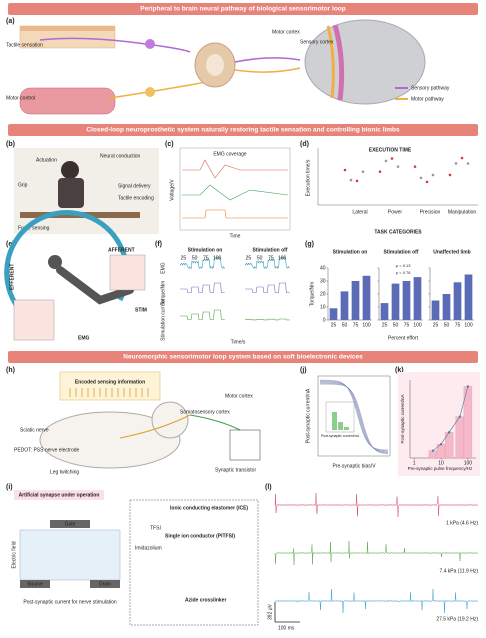 The image size is (486, 638). What do you see at coordinates (205, 250) in the screenshot?
I see `subtitle: Stimulation on` at bounding box center [205, 250].